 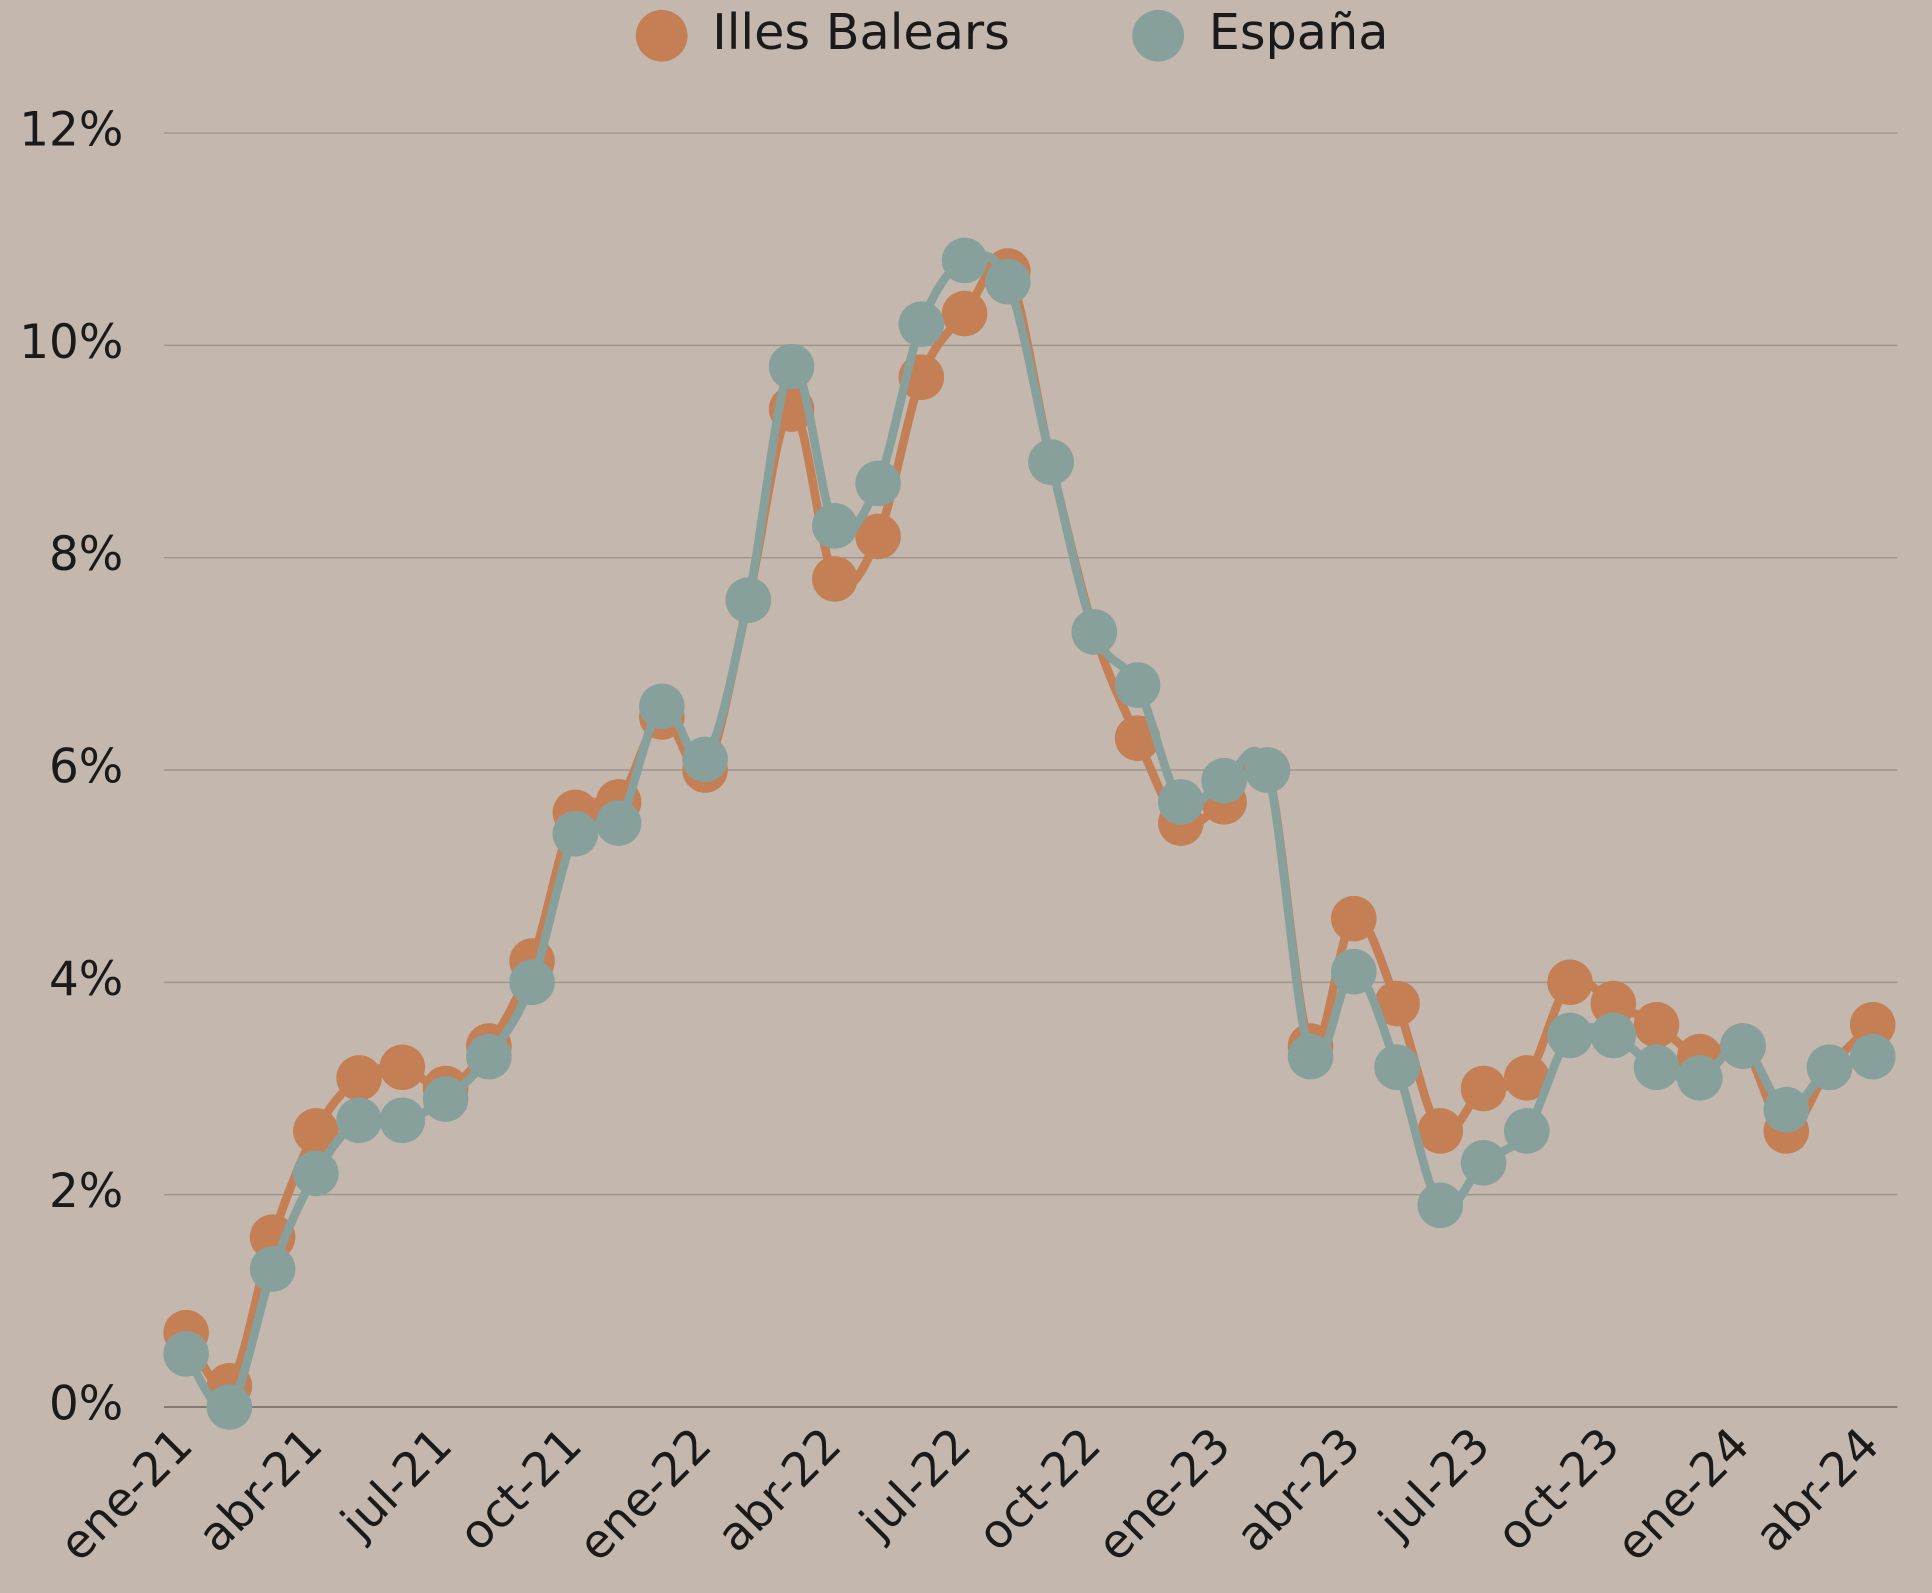 I want to click on y-tick-label: 8%, so click(x=86, y=555).